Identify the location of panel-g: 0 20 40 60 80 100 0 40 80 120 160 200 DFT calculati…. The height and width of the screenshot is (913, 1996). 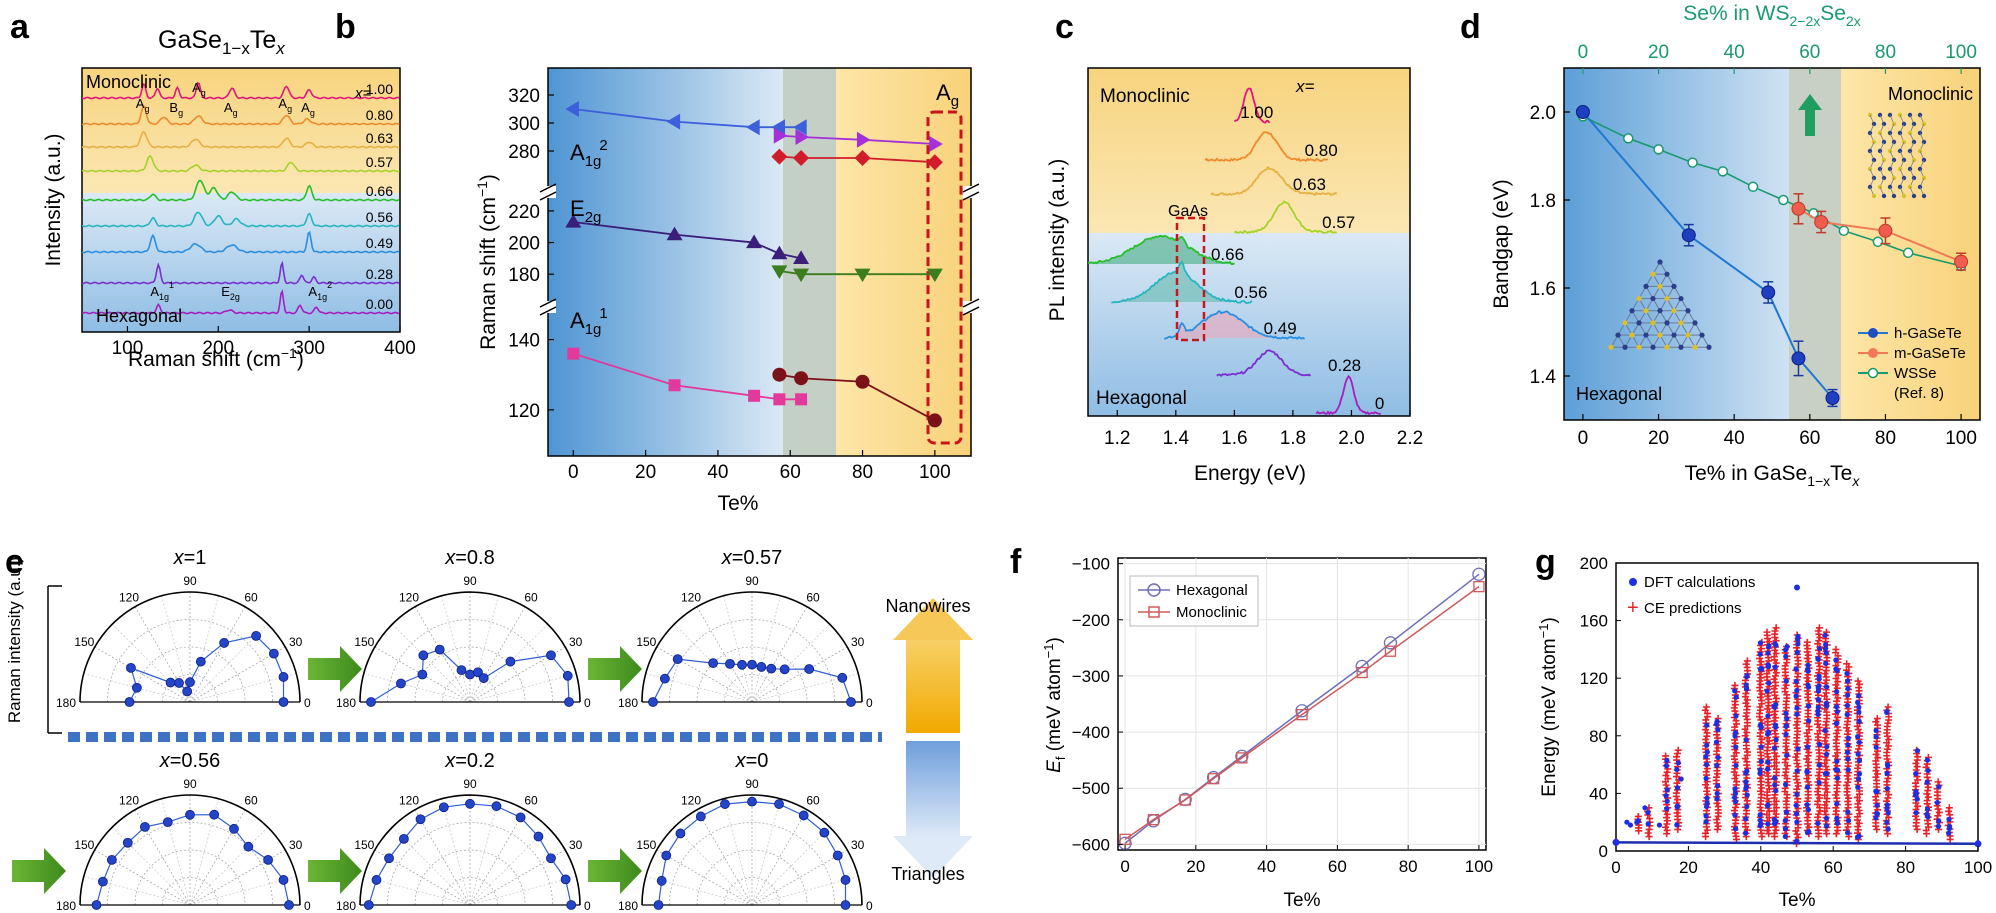
(1764, 732).